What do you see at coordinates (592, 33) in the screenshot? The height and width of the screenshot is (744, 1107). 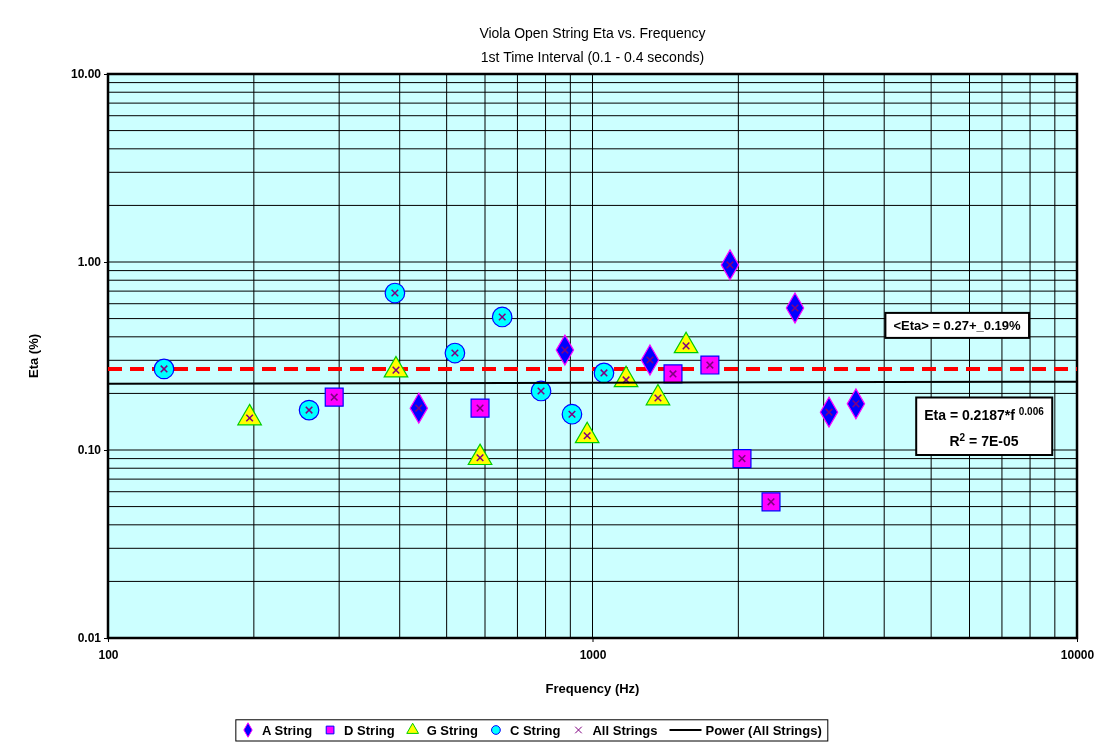 I see `chart-title: Viola Open String Eta vs. Frequency` at bounding box center [592, 33].